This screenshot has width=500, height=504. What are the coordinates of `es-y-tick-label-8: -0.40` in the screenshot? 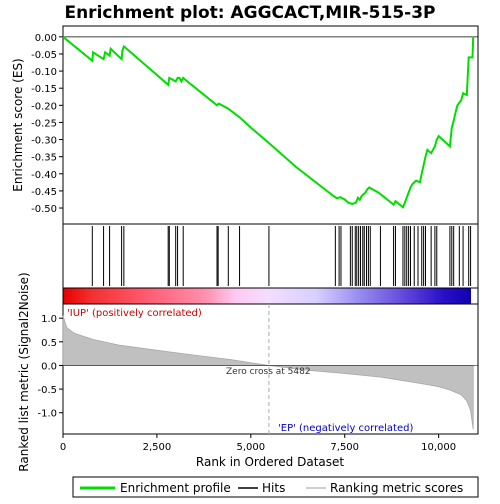 It's located at (44, 175).